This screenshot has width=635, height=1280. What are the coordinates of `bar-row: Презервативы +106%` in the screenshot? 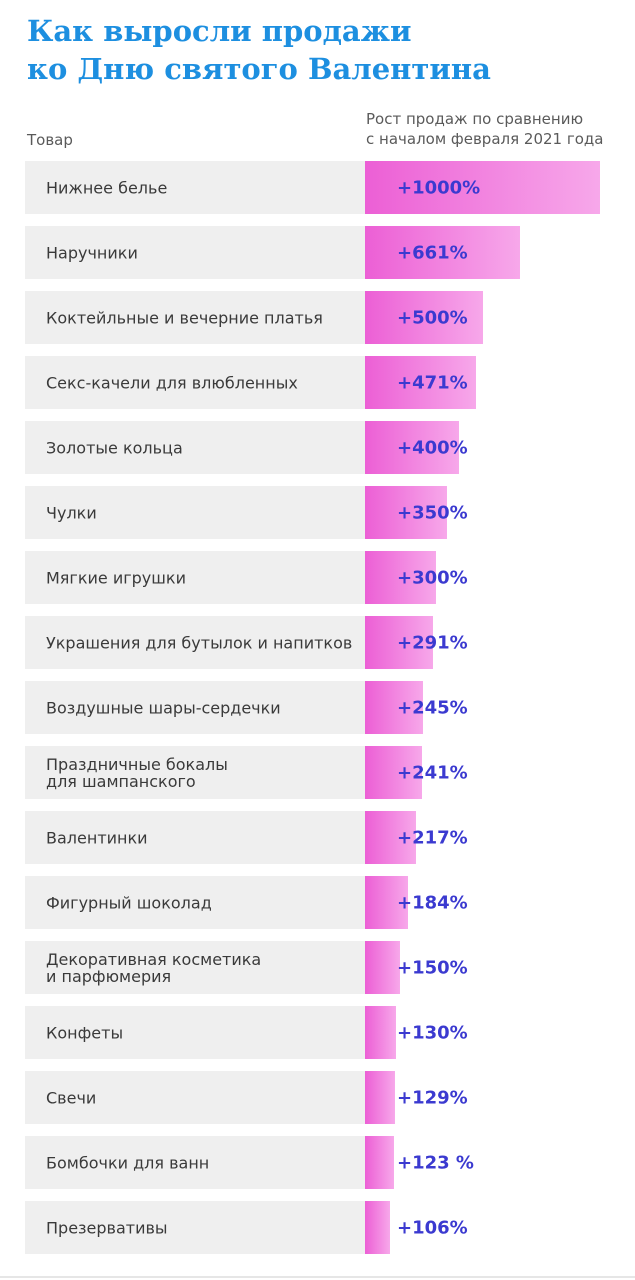 It's located at (320, 1227).